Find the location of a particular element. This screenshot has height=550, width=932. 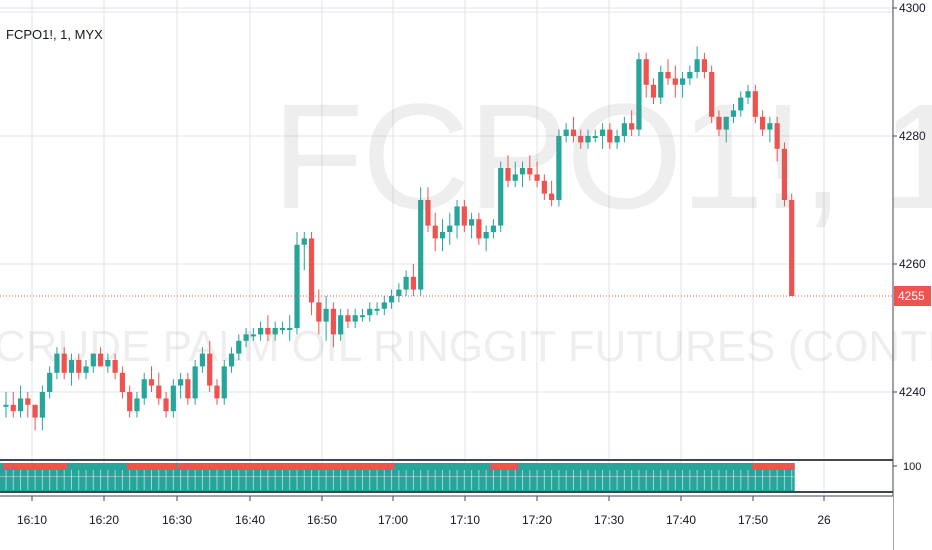

indicator-red-segment is located at coordinates (151, 466).